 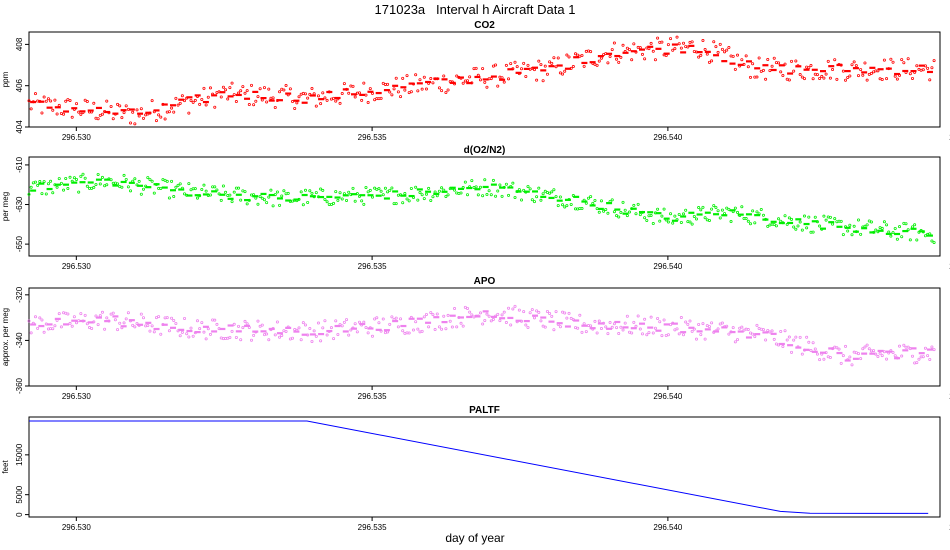 I want to click on y-tick-label: 408, so click(x=19, y=44).